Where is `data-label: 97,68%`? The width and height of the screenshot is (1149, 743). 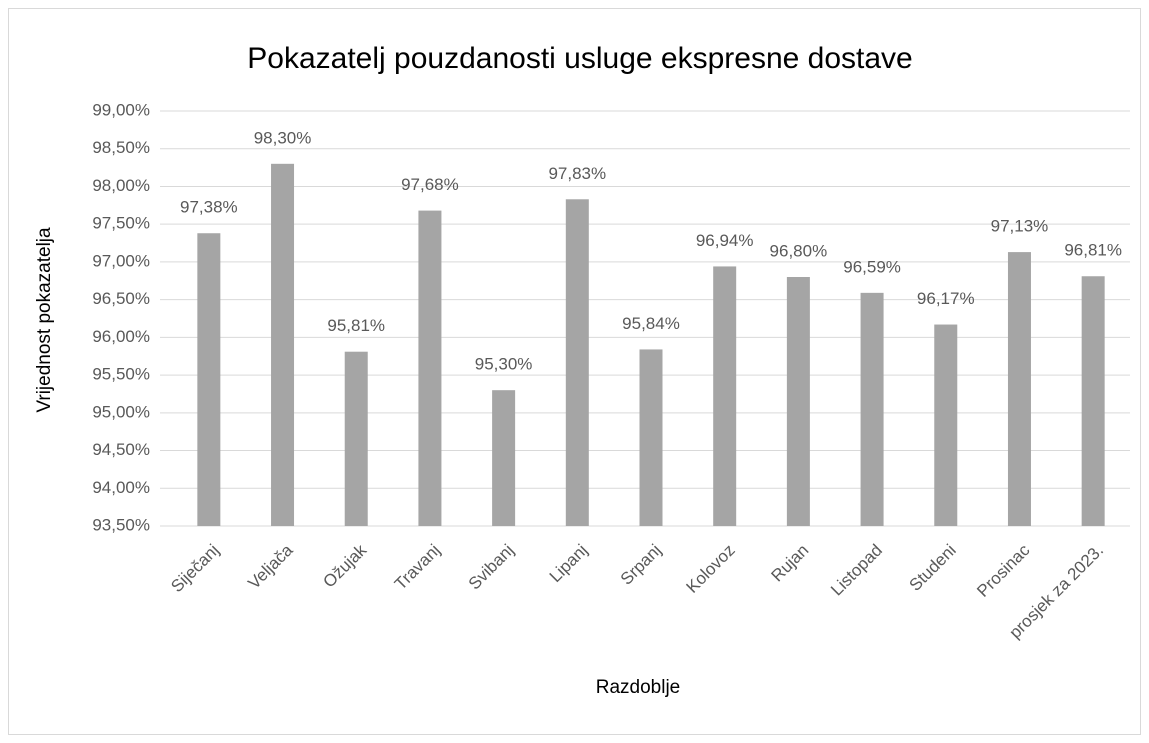
data-label: 97,68% is located at coordinates (430, 184).